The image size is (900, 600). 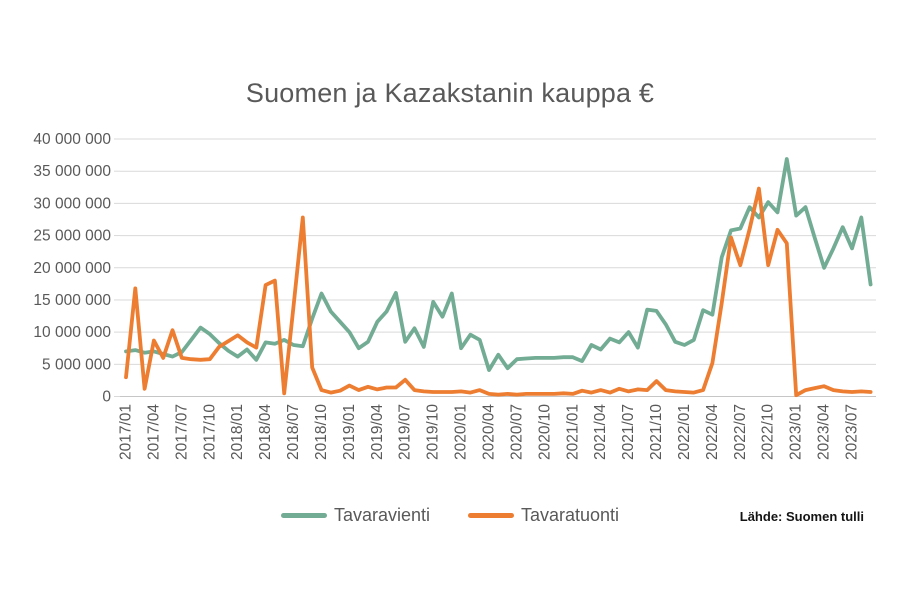 What do you see at coordinates (489, 432) in the screenshot?
I see `x-axis-label: 2020/04` at bounding box center [489, 432].